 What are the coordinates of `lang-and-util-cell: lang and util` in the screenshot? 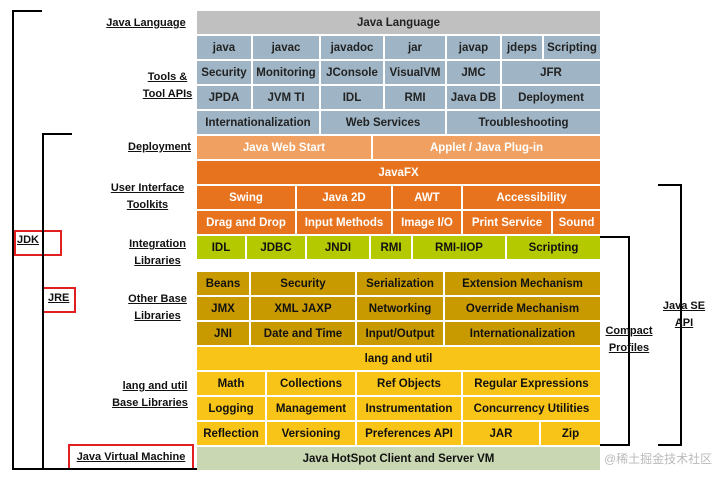 It's located at (398, 358).